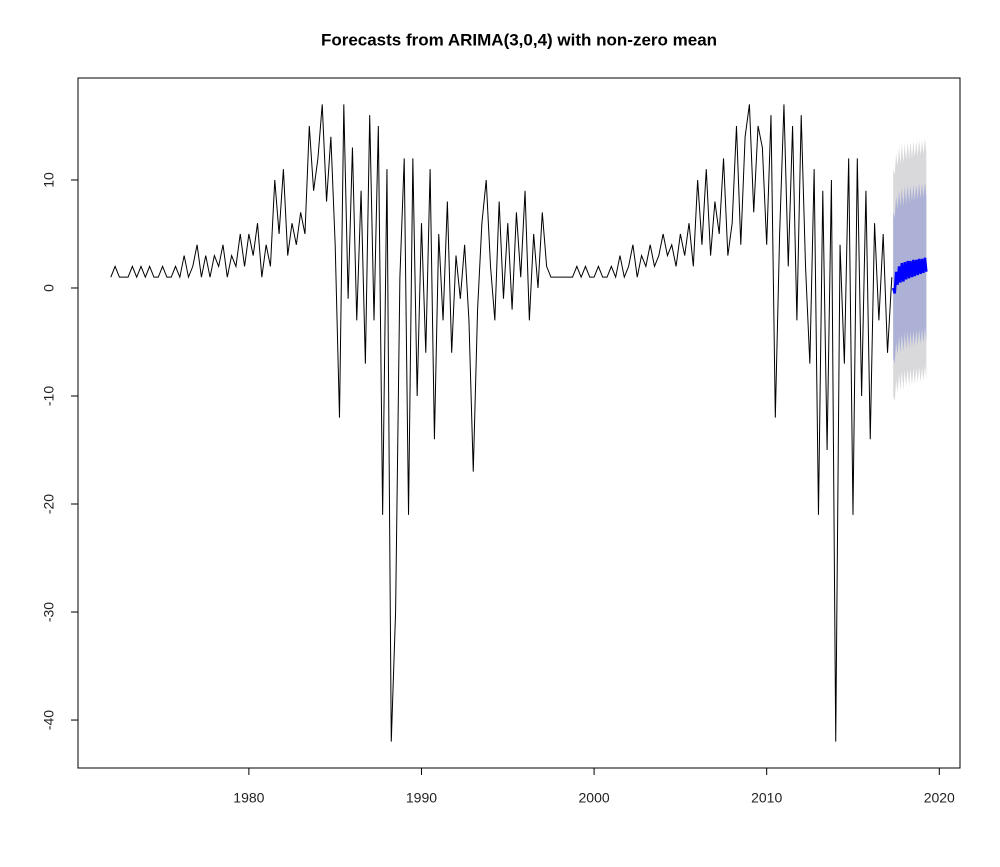  What do you see at coordinates (909, 275) in the screenshot?
I see `forecast-mean` at bounding box center [909, 275].